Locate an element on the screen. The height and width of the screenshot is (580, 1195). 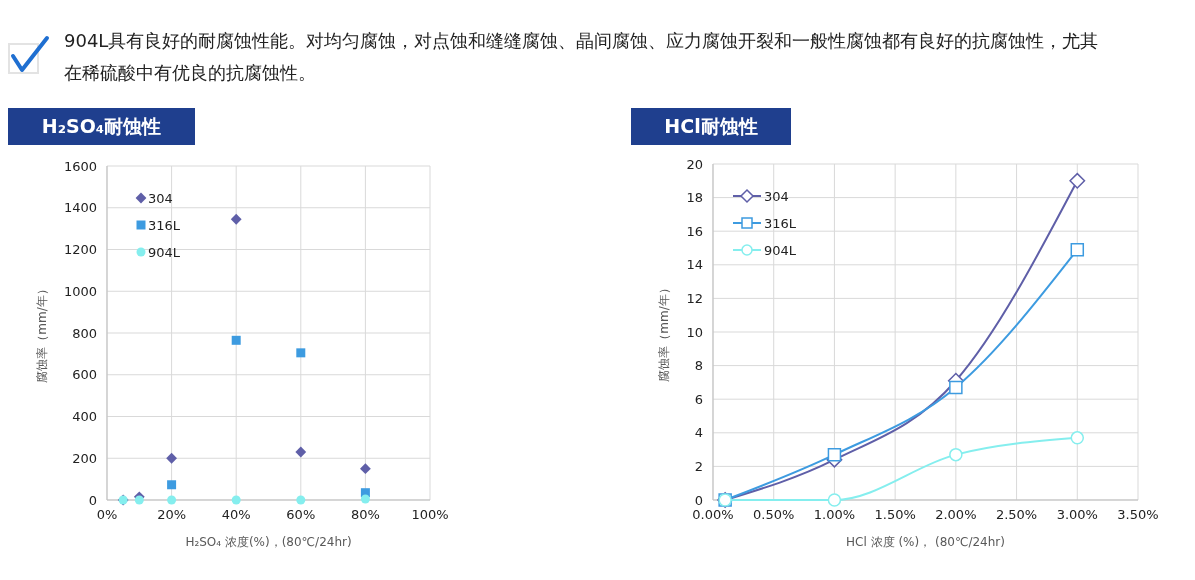
y-tick-label: 16 is located at coordinates (694, 231).